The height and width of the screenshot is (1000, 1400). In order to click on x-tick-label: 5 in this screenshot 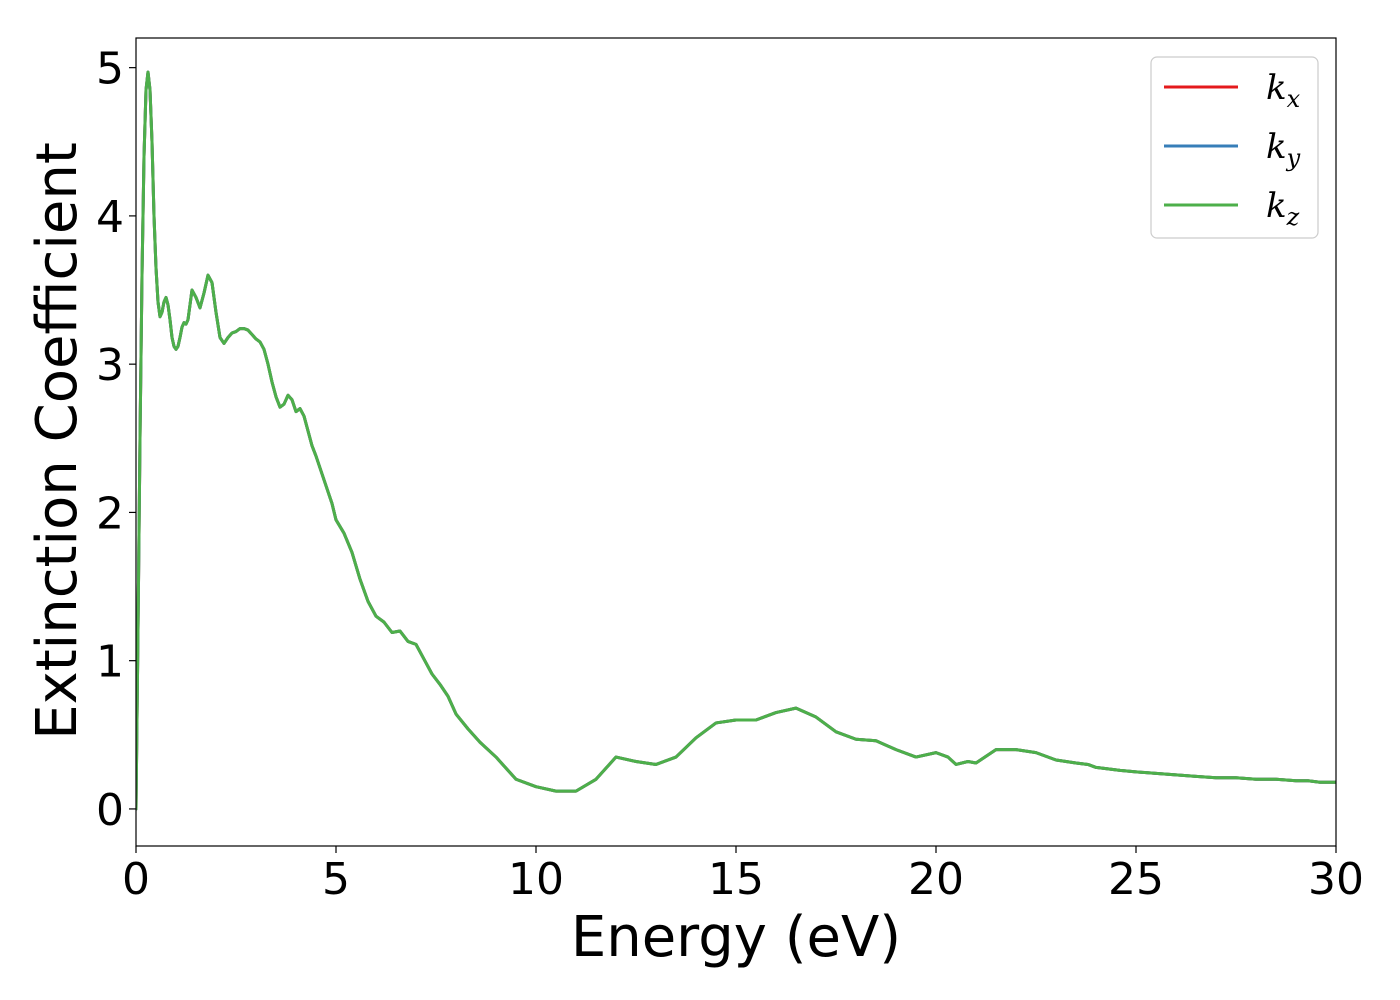, I will do `click(336, 879)`.